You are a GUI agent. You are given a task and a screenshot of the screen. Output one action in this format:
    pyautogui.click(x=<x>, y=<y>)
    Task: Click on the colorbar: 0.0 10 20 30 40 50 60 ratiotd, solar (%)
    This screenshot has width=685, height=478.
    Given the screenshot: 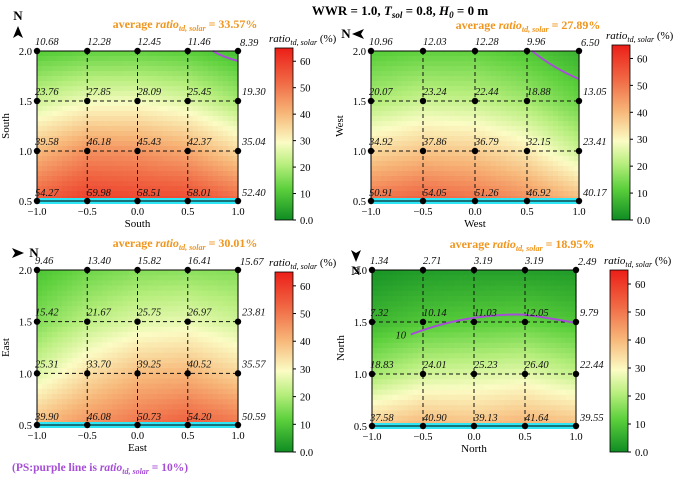 What is the action you would take?
    pyautogui.click(x=303, y=130)
    